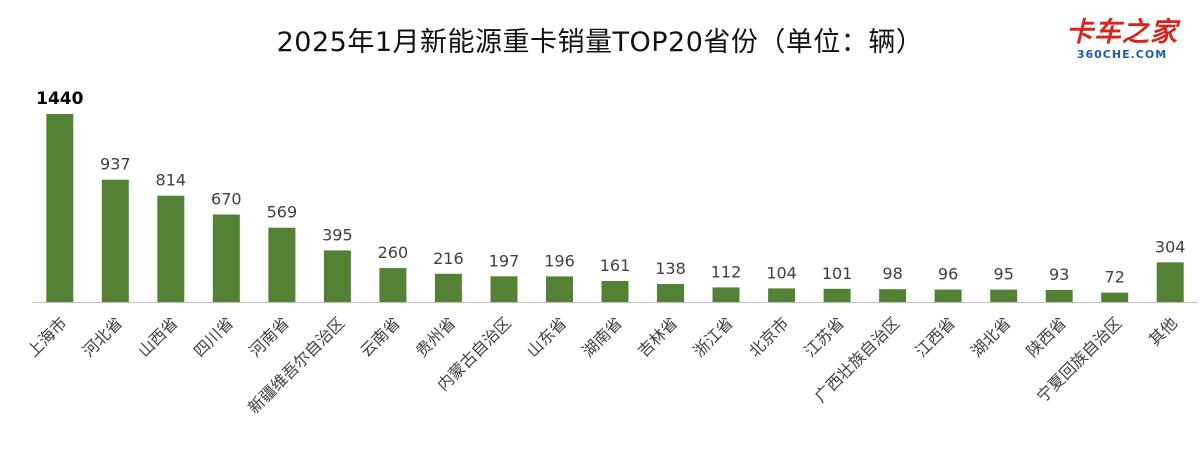 The height and width of the screenshot is (455, 1200). Describe the element at coordinates (268, 336) in the screenshot. I see `category-tick-label: 河南省` at that location.